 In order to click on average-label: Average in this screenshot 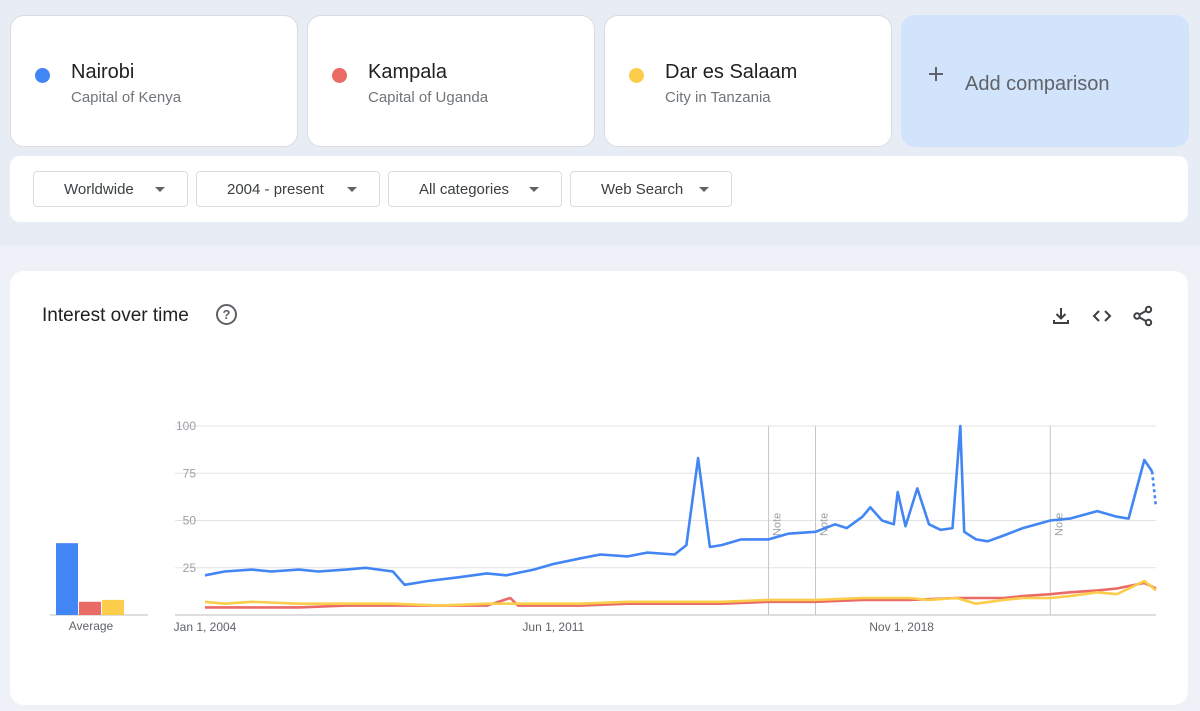, I will do `click(91, 626)`.